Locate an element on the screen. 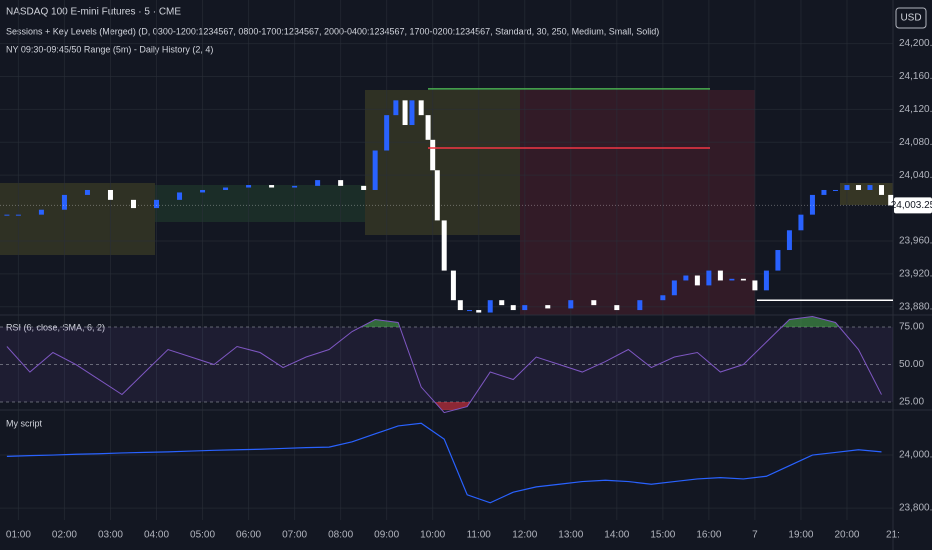 The image size is (932, 550). chart-title: NASDAQ 100 E-mini Futures · 5 · CME is located at coordinates (93, 12).